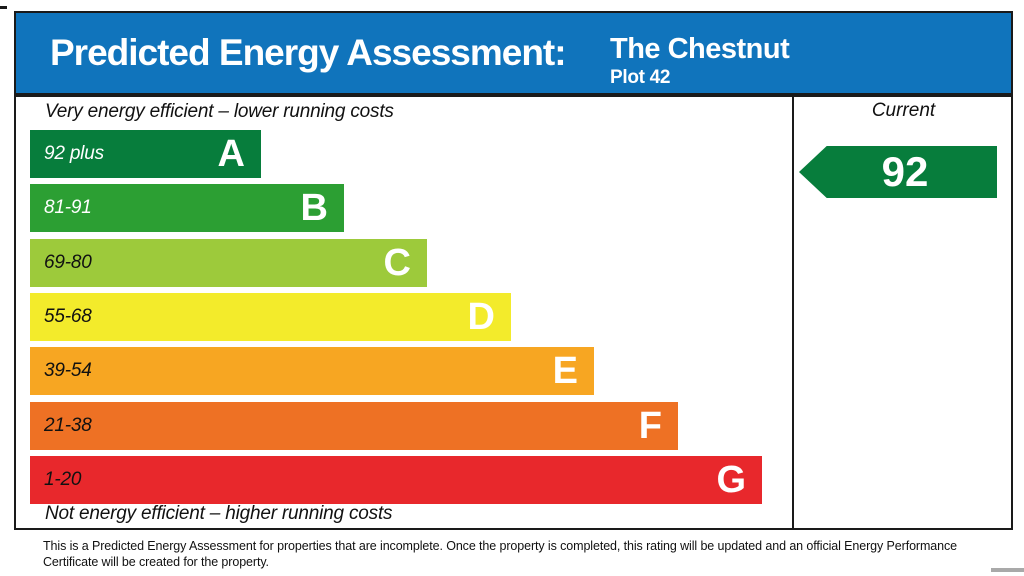  What do you see at coordinates (731, 479) in the screenshot?
I see `band-letter: G` at bounding box center [731, 479].